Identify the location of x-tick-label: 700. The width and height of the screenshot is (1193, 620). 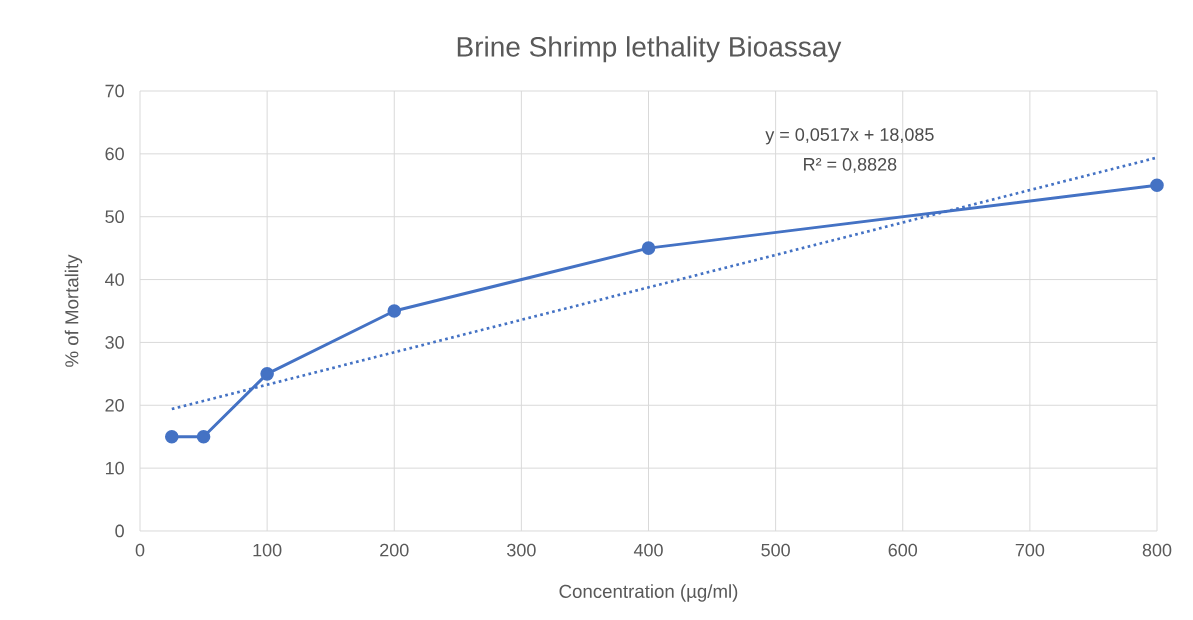
(1030, 550).